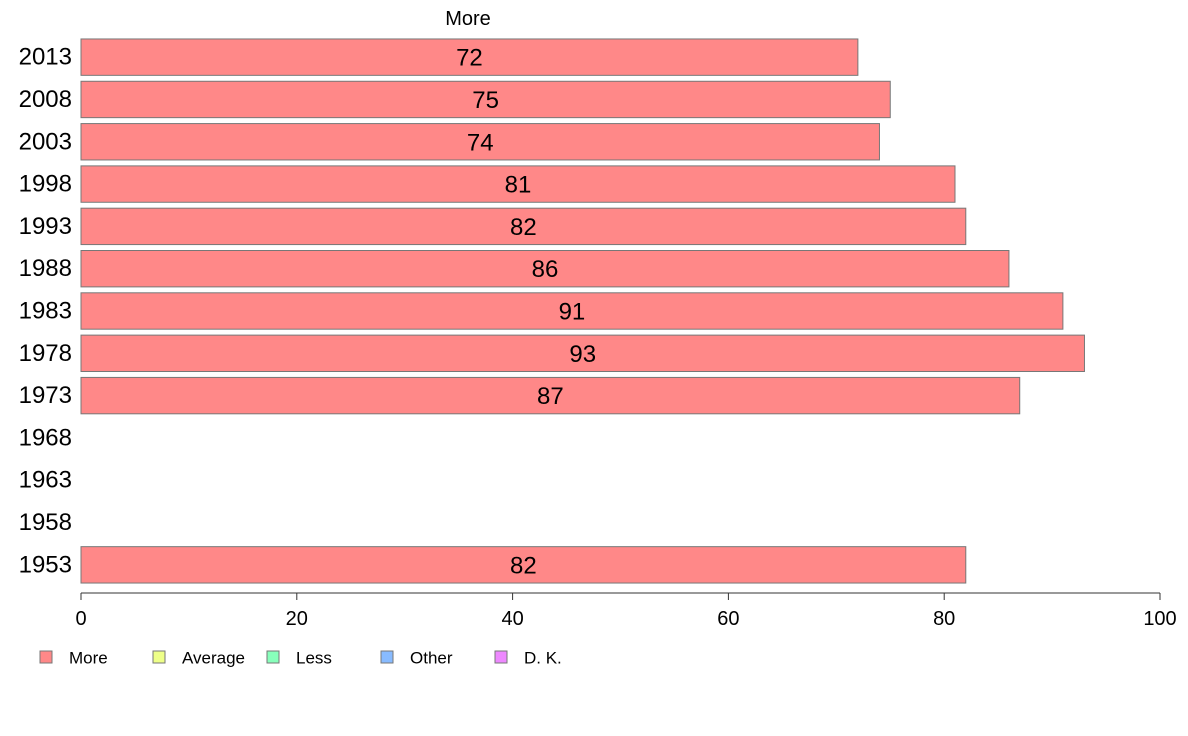  Describe the element at coordinates (944, 619) in the screenshot. I see `x-tick-label: 80` at that location.